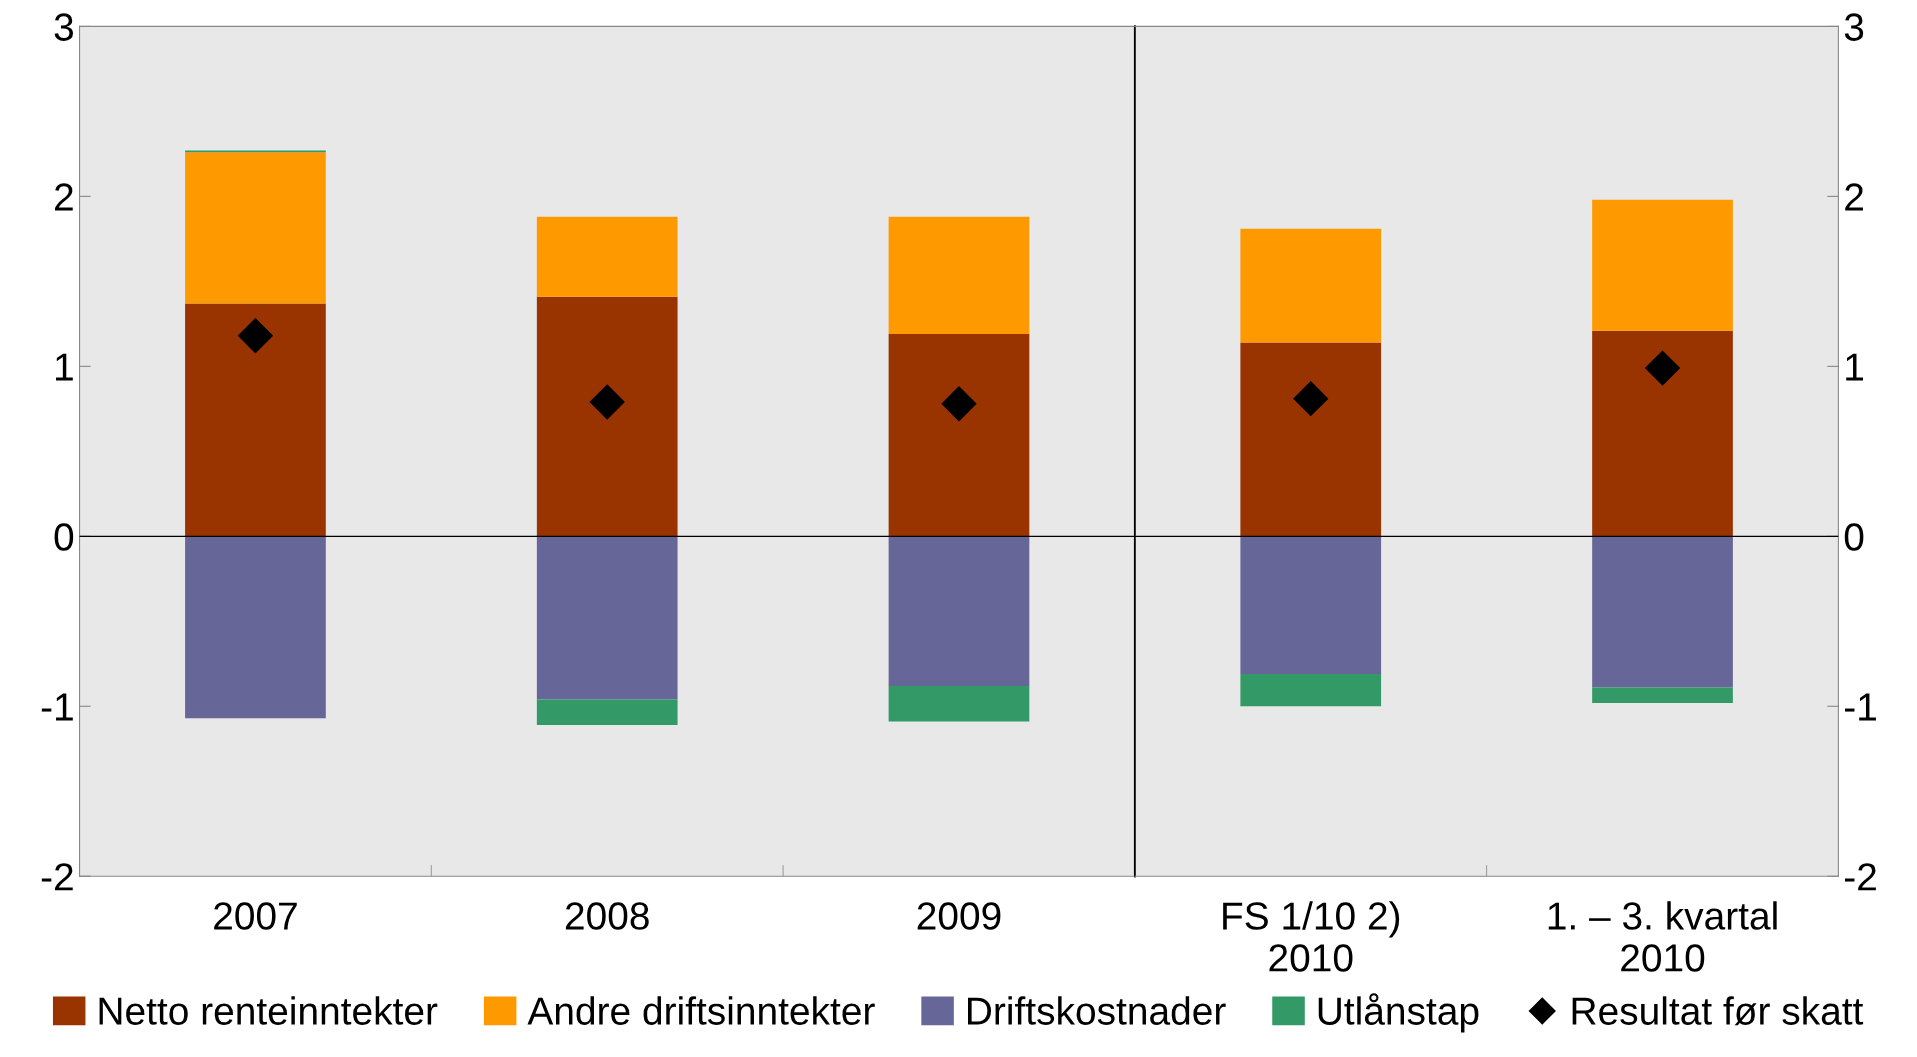 The width and height of the screenshot is (1917, 1057). Describe the element at coordinates (1398, 1013) in the screenshot. I see `legend-label: Utlånstap` at that location.